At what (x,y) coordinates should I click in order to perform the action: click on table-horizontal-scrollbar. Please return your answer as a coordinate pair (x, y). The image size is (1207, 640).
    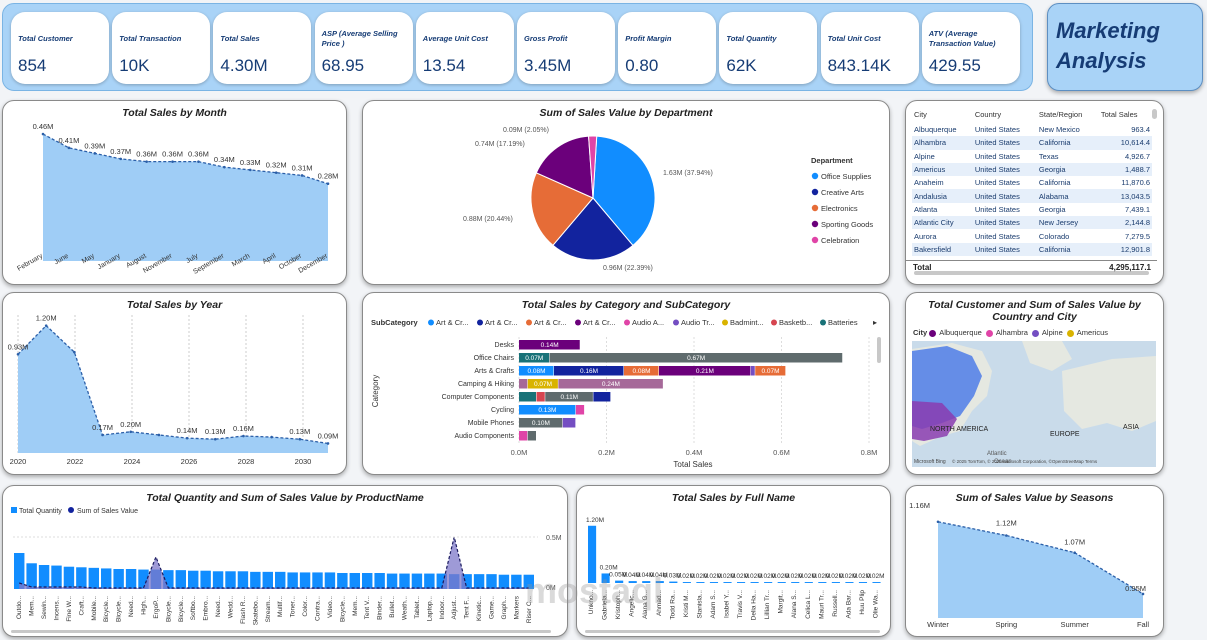
    Looking at the image, I should click on (1031, 273).